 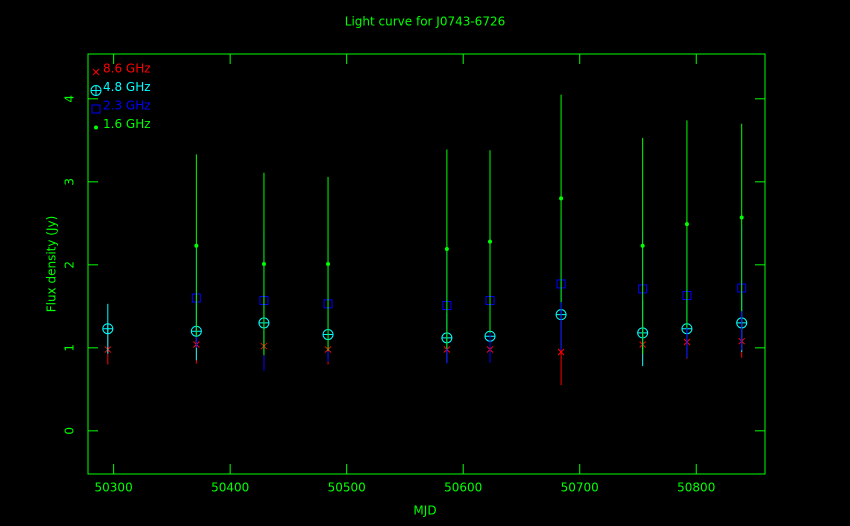 I want to click on x-axis-label: MJD, so click(x=424, y=511).